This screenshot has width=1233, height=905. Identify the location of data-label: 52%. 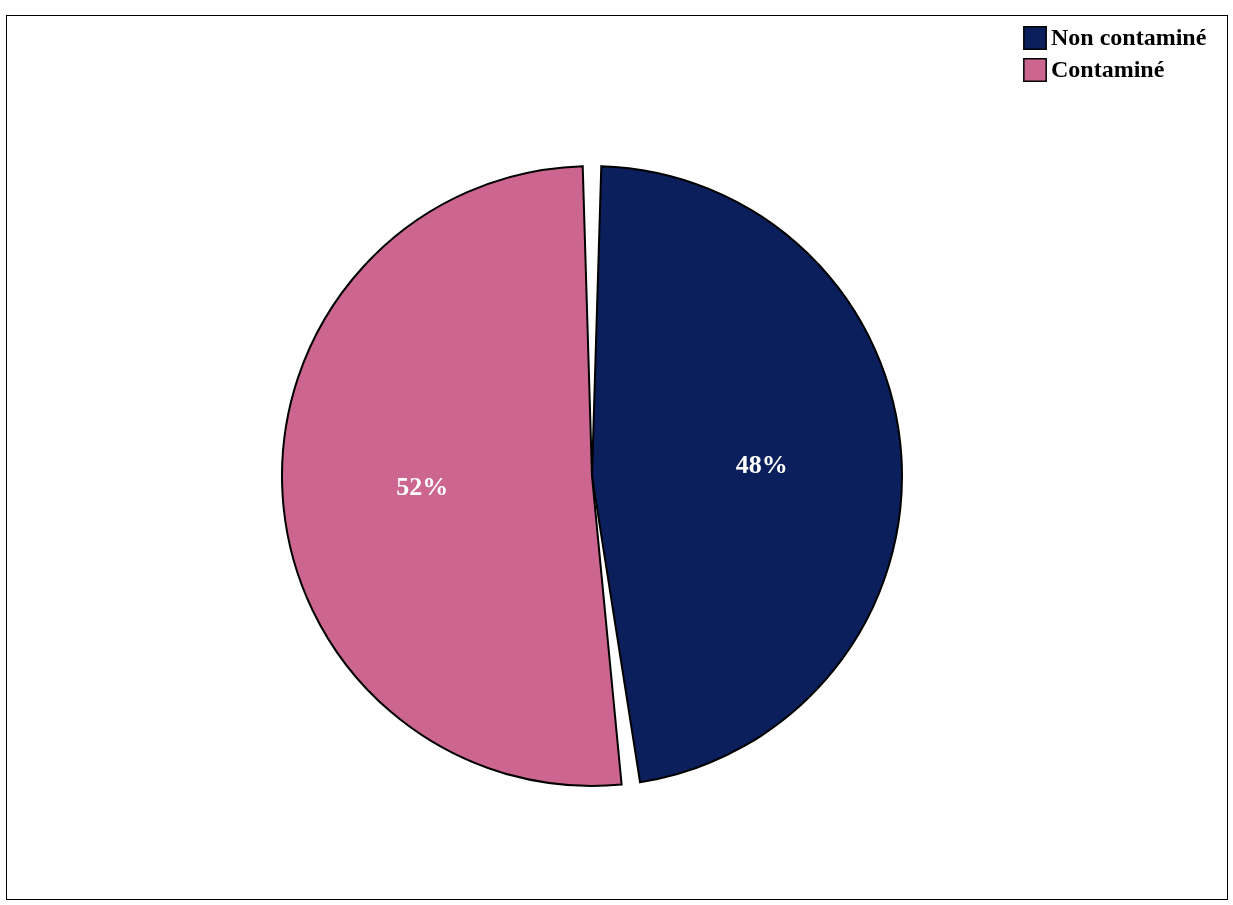
(422, 486).